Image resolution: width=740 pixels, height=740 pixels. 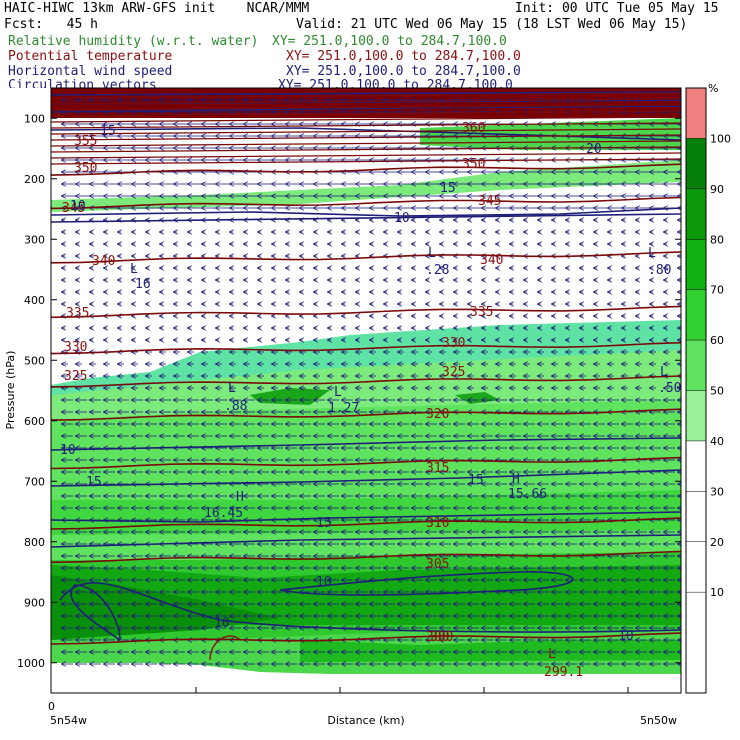 I want to click on extremum-value: .50, so click(x=669, y=388).